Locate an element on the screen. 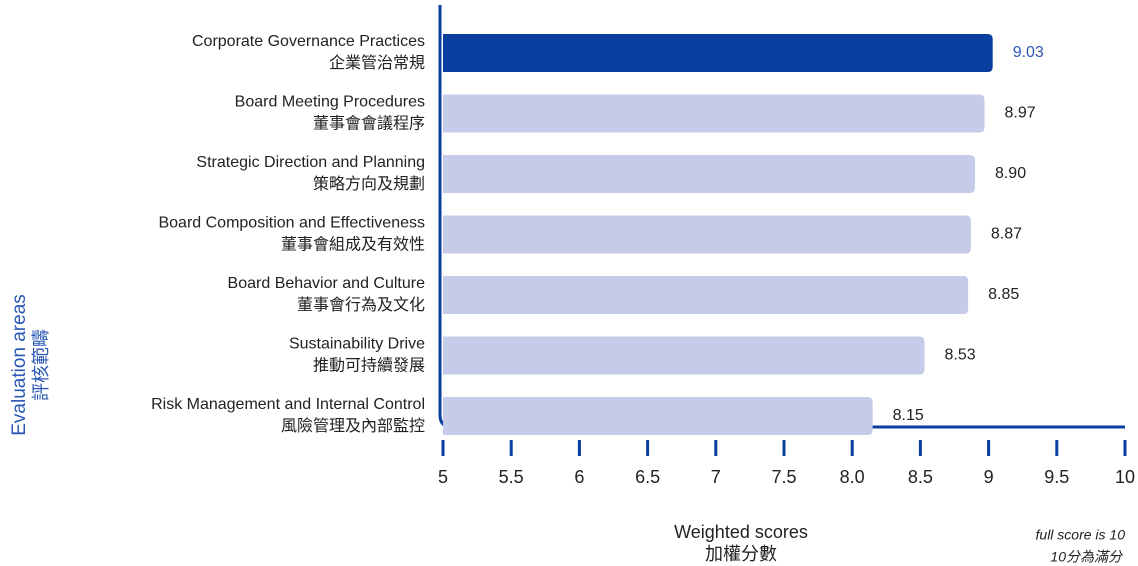 This screenshot has height=566, width=1138. note: full score is 10 is located at coordinates (1081, 535).